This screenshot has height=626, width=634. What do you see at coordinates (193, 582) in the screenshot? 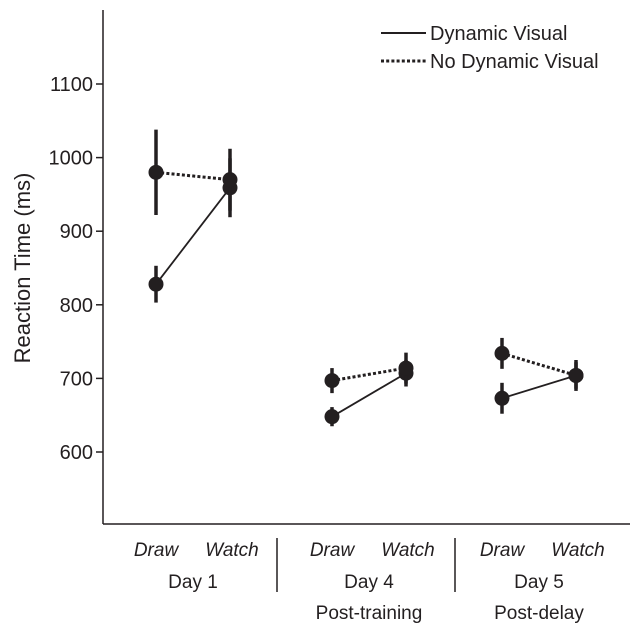
I see `group-label: Day 1` at bounding box center [193, 582].